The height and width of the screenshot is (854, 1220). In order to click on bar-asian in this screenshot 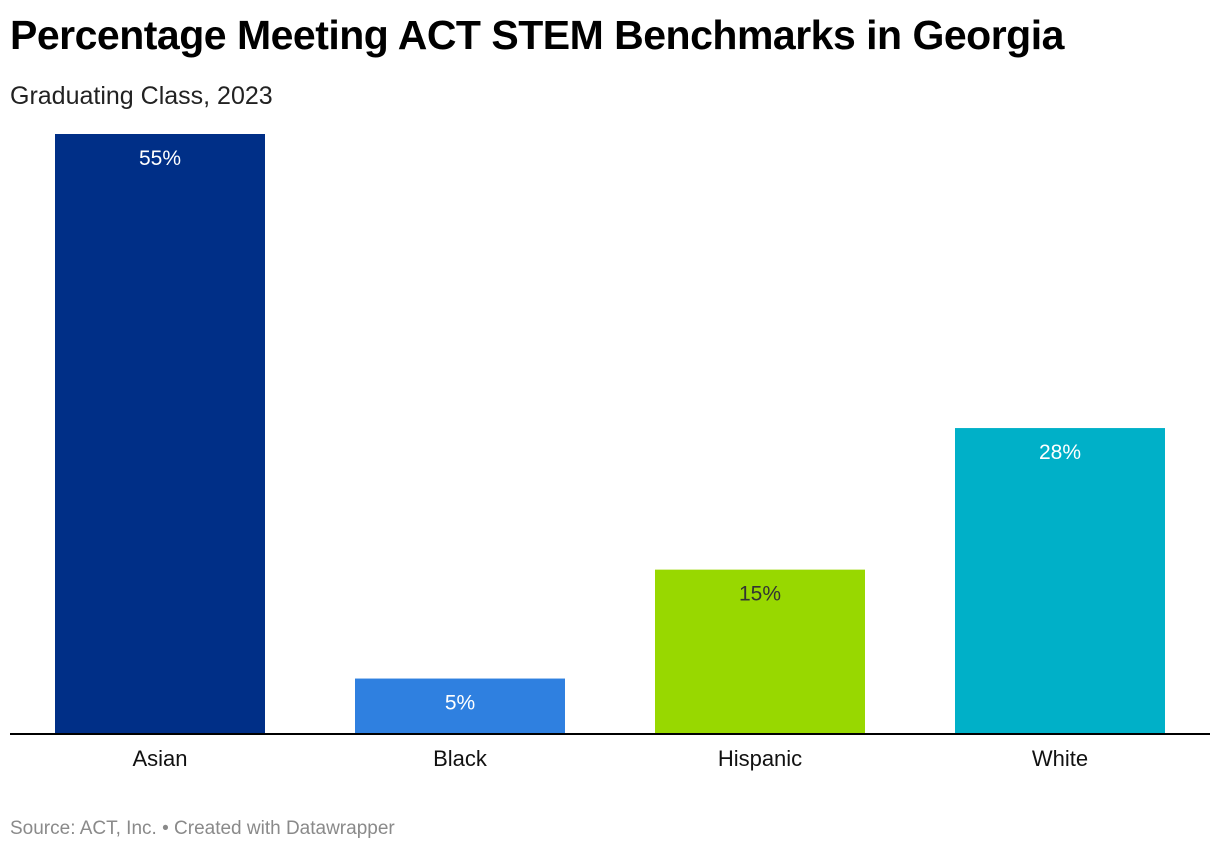, I will do `click(160, 433)`.